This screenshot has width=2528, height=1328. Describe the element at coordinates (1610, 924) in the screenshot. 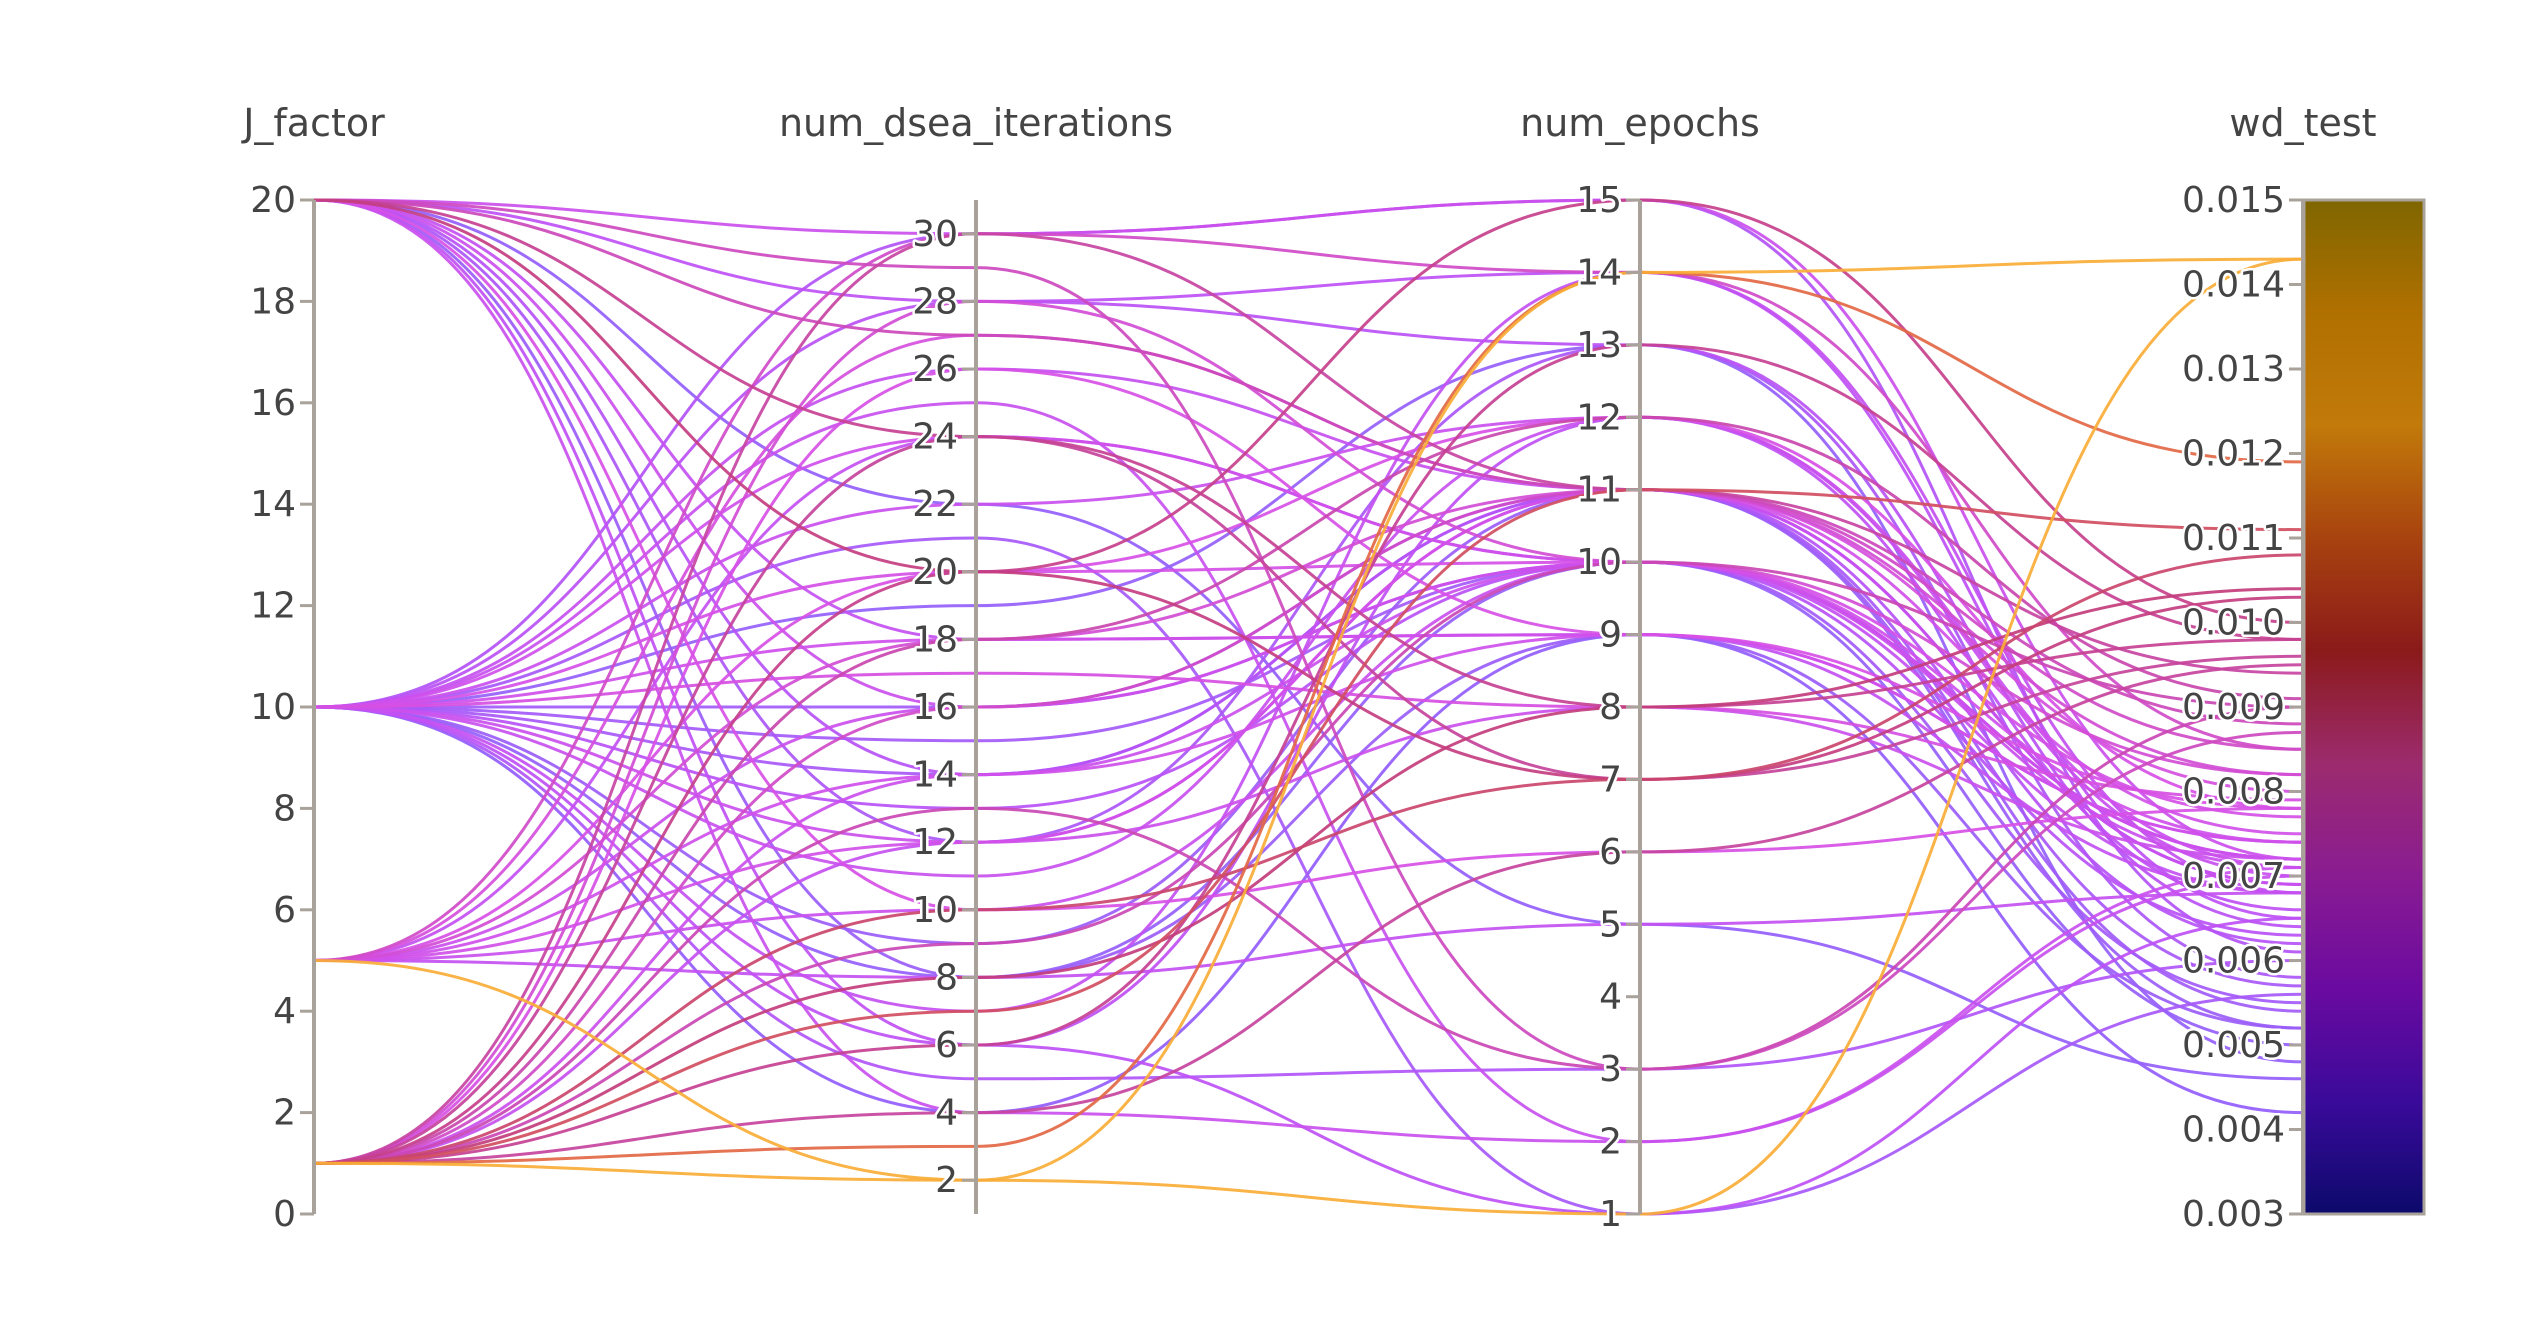

I see `tick-label-num_epochs: 5` at that location.